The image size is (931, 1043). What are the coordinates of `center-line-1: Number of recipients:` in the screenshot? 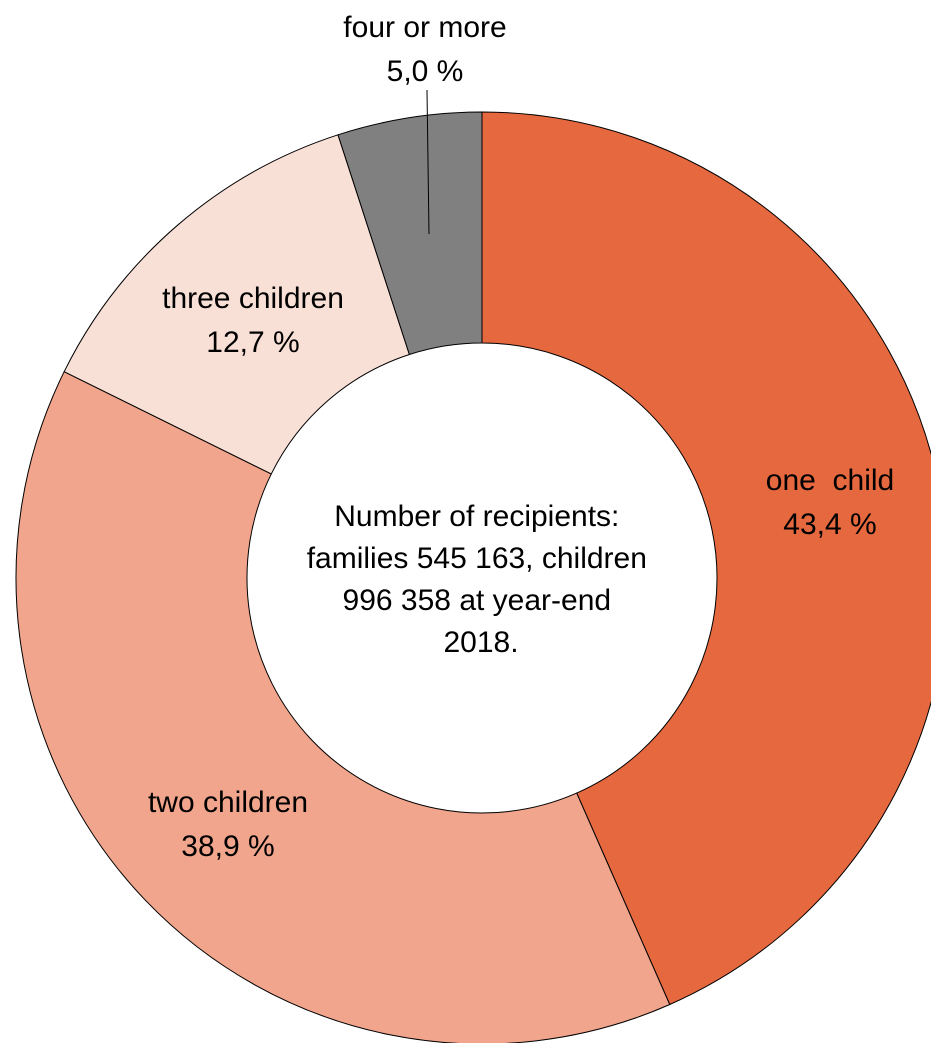 It's located at (476, 516).